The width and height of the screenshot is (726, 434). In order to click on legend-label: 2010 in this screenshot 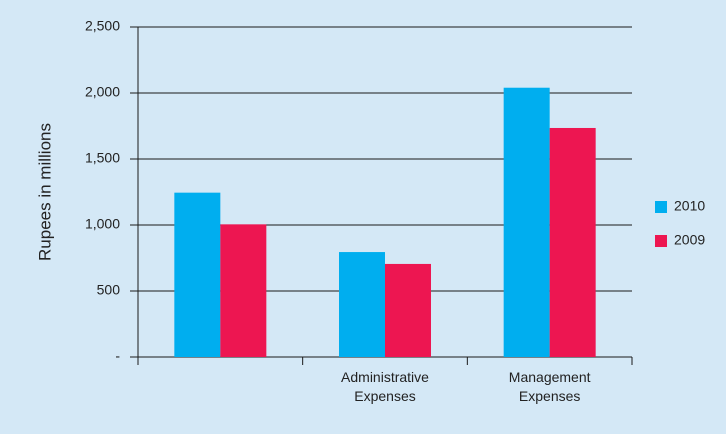, I will do `click(689, 206)`.